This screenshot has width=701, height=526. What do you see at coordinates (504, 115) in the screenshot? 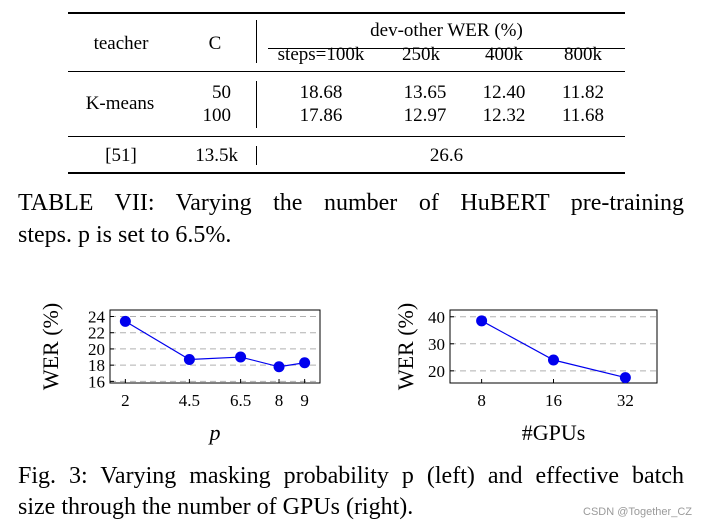
I see `table-cell: 12.32` at bounding box center [504, 115].